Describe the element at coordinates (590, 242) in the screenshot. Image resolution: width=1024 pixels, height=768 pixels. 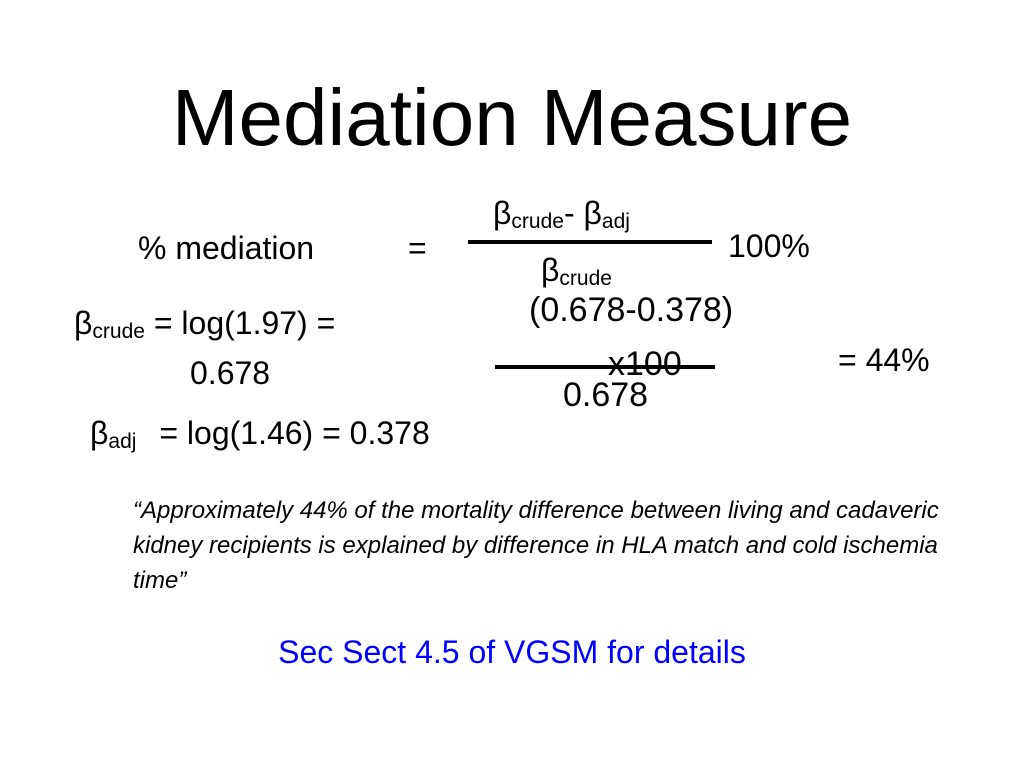
I see `fraction-bar` at that location.